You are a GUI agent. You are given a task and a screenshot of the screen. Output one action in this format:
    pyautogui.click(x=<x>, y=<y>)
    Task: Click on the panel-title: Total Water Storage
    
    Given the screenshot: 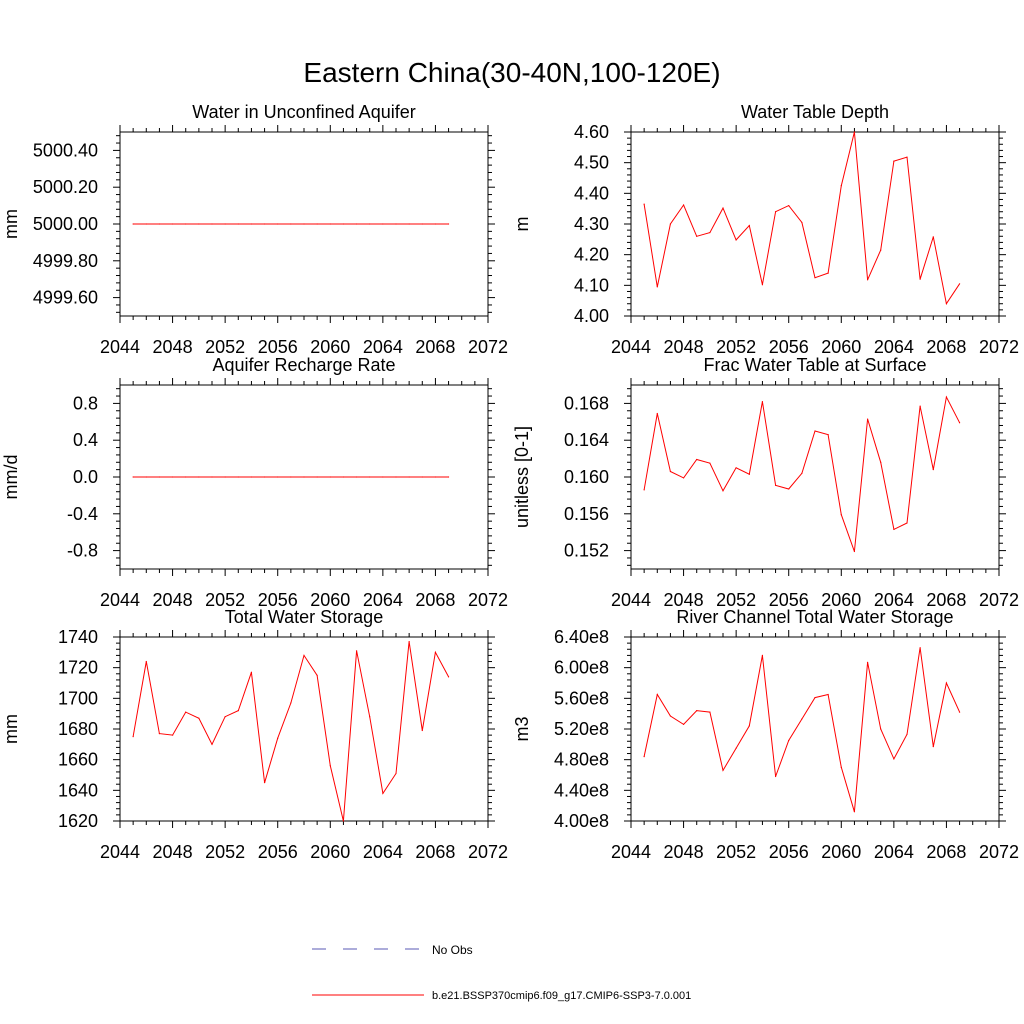 What is the action you would take?
    pyautogui.click(x=304, y=617)
    